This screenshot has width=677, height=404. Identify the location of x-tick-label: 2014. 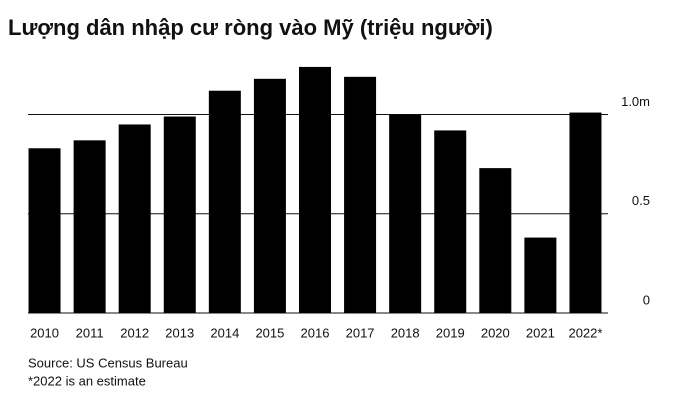
(224, 332).